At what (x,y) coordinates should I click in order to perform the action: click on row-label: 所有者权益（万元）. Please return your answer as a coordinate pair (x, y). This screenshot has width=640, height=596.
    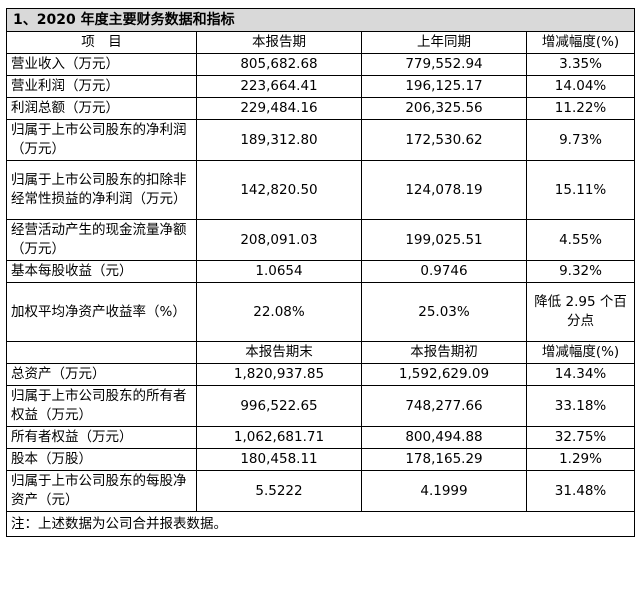
    Looking at the image, I should click on (101, 437).